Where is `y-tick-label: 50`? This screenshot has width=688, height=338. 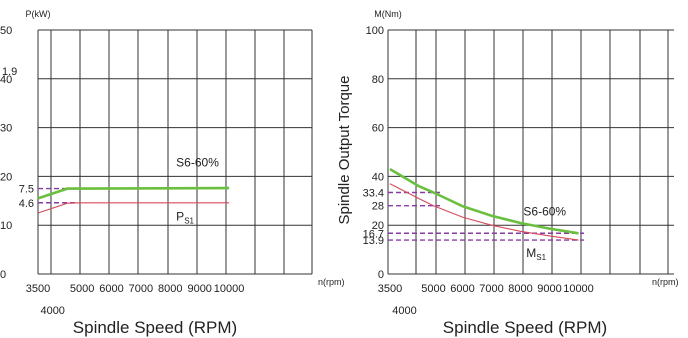 y-tick-label: 50 is located at coordinates (6, 31).